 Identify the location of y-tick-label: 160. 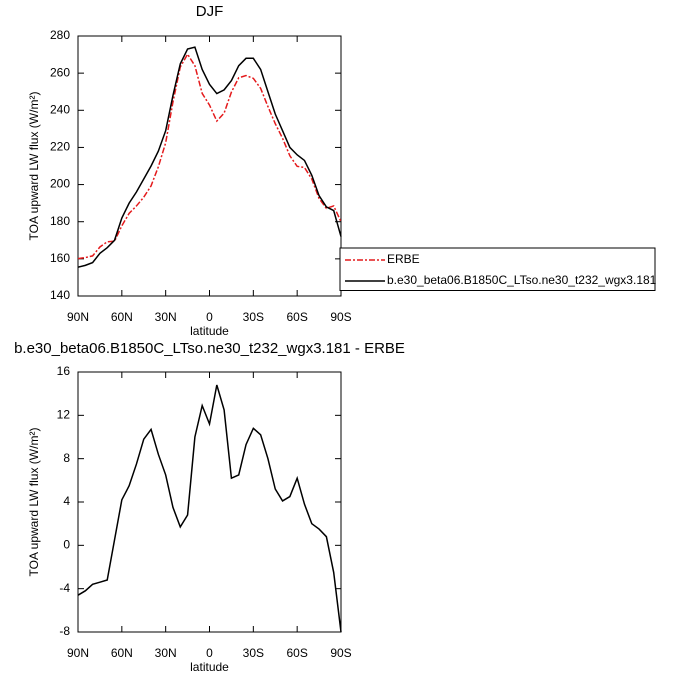
(60, 258).